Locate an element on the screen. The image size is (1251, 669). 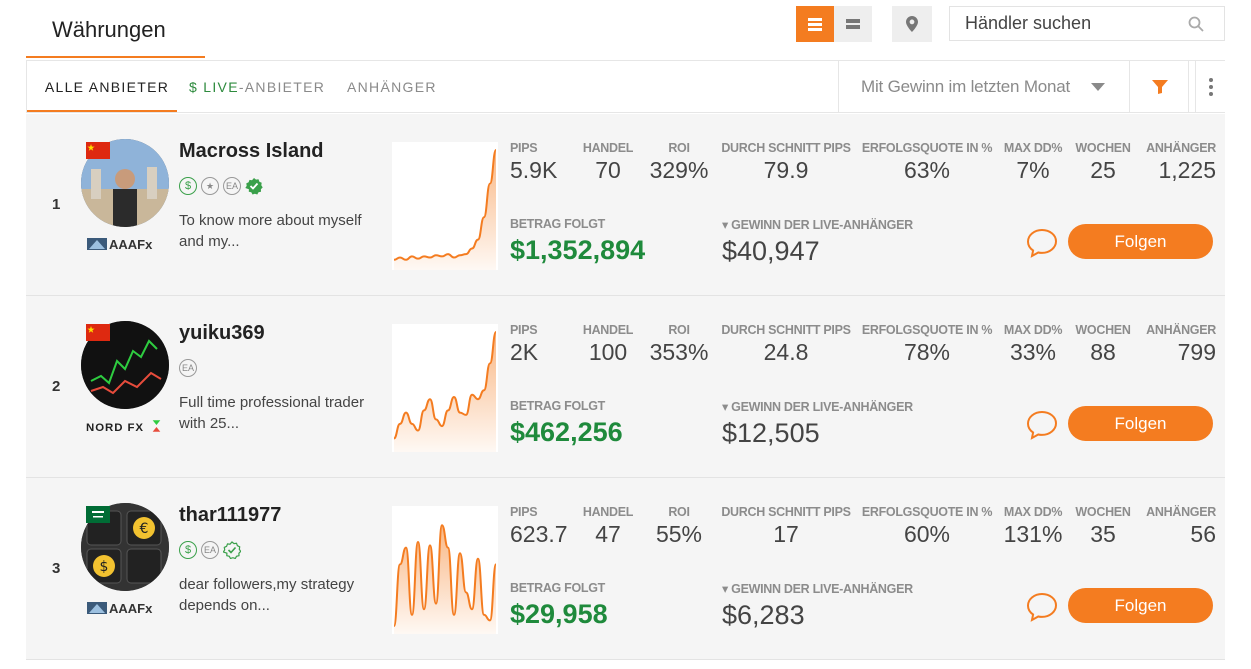
more-options-button is located at coordinates (1210, 86).